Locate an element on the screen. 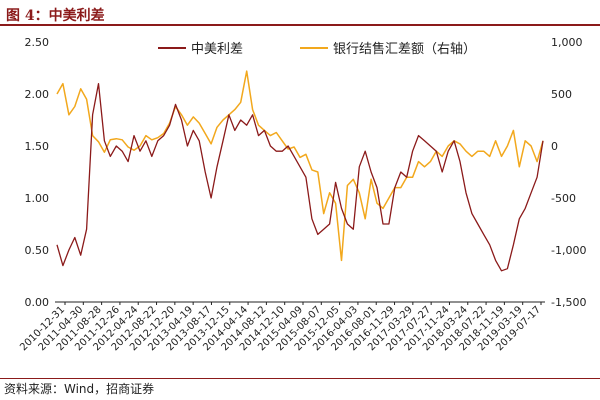  right-tick-label: 500 is located at coordinates (561, 94).